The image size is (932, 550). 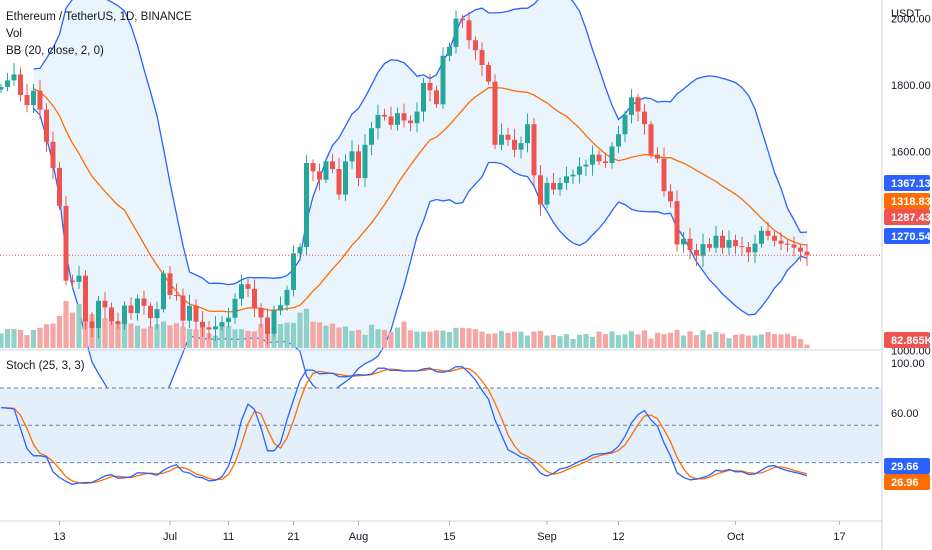 What do you see at coordinates (45, 366) in the screenshot?
I see `stoch-legend: Stoch (25, 3, 3)` at bounding box center [45, 366].